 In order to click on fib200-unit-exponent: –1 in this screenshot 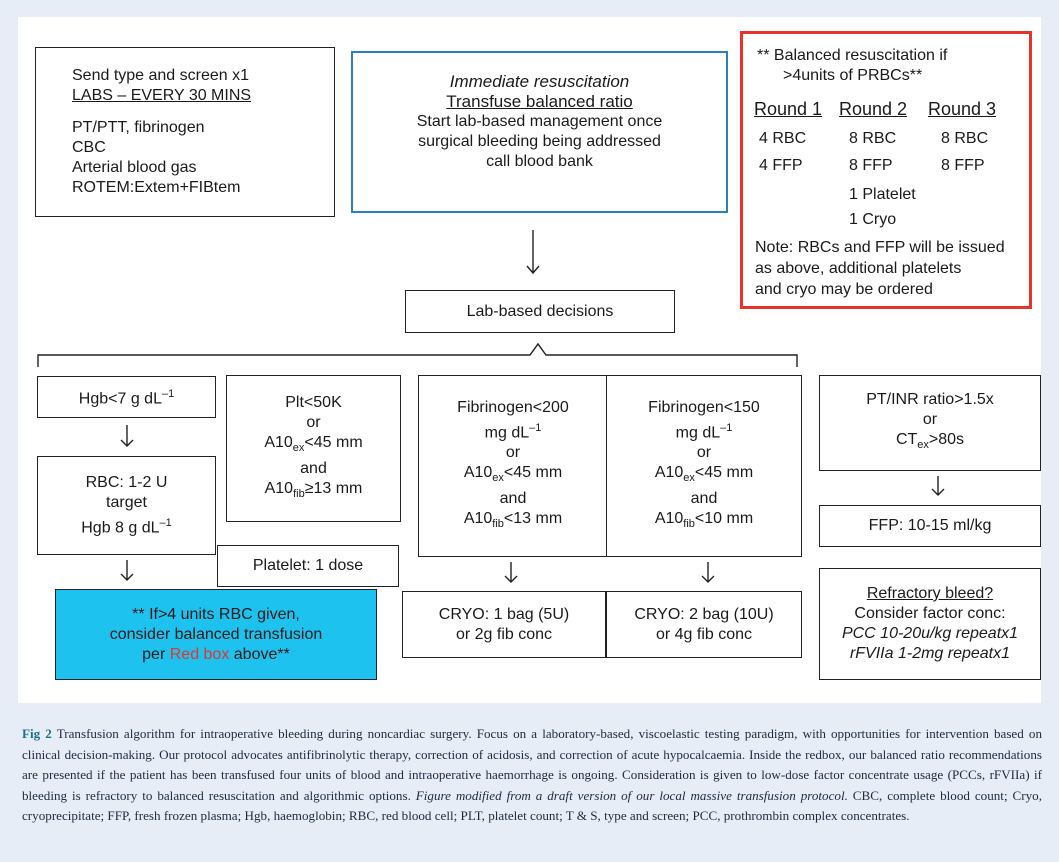, I will do `click(535, 428)`.